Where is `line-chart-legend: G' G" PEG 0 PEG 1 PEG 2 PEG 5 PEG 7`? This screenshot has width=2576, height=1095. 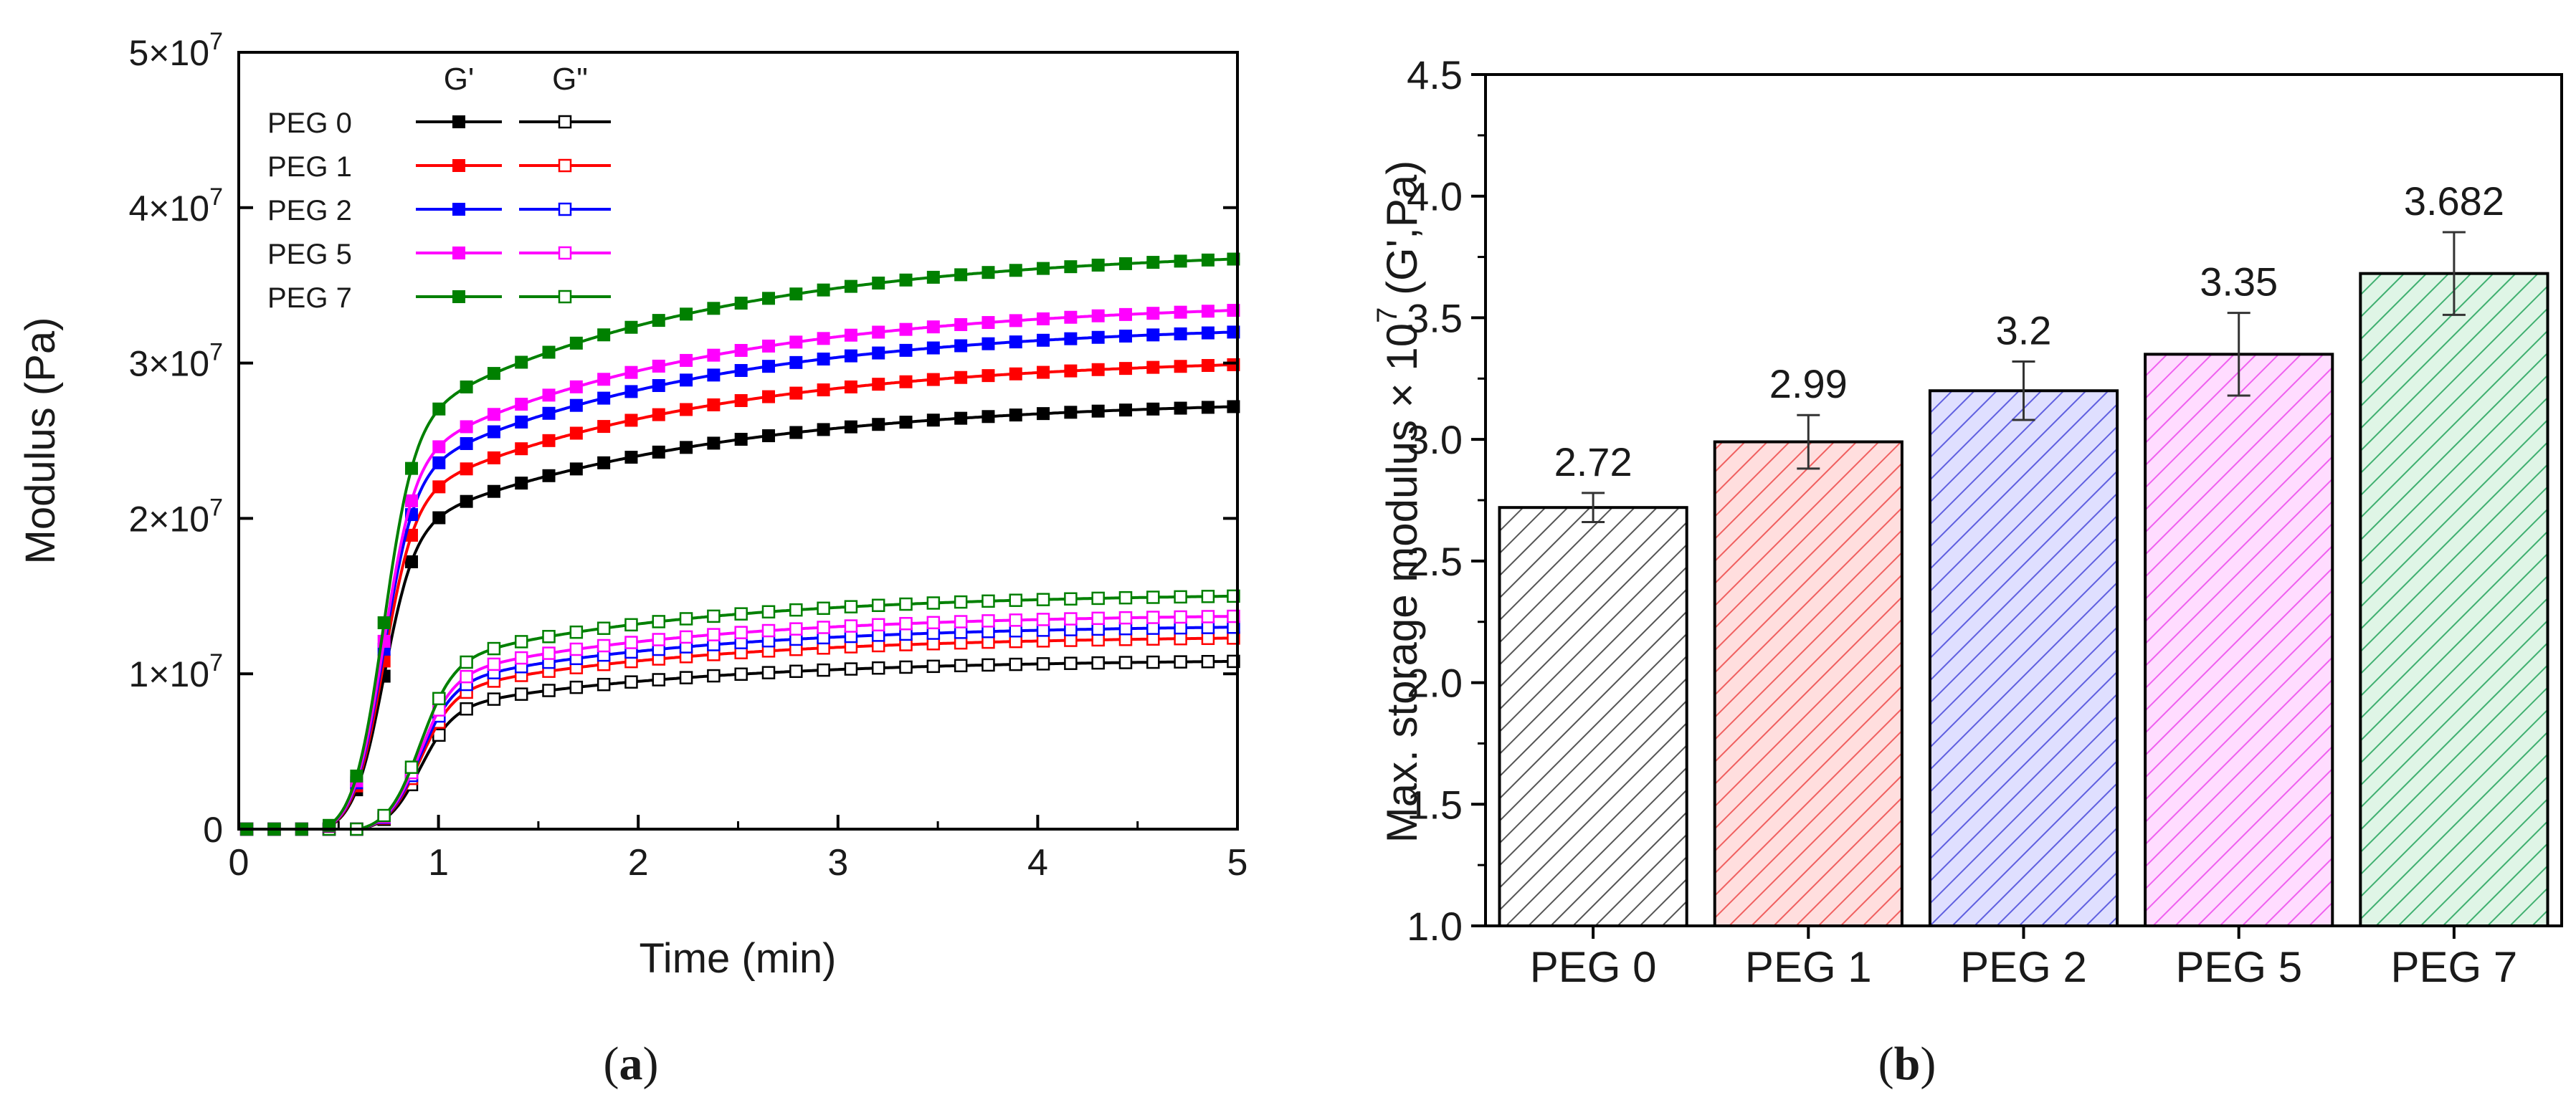
line-chart-legend: G' G" PEG 0 PEG 1 PEG 2 PEG 5 PEG 7 is located at coordinates (439, 188).